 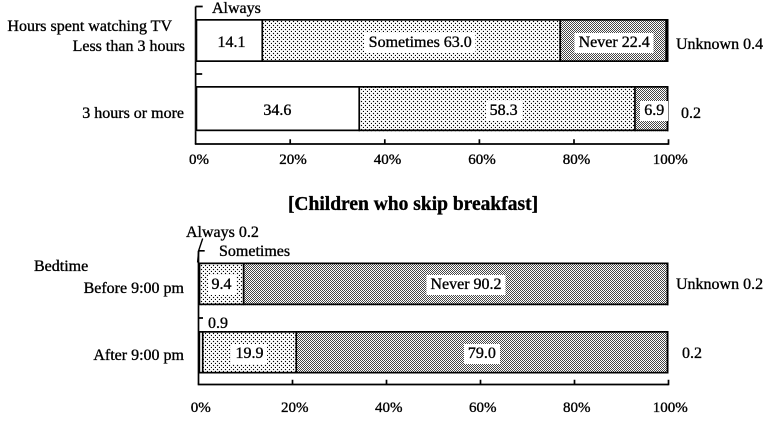 What do you see at coordinates (218, 323) in the screenshot?
I see `bottom-chart-always-value-label-row-1: 0.9` at bounding box center [218, 323].